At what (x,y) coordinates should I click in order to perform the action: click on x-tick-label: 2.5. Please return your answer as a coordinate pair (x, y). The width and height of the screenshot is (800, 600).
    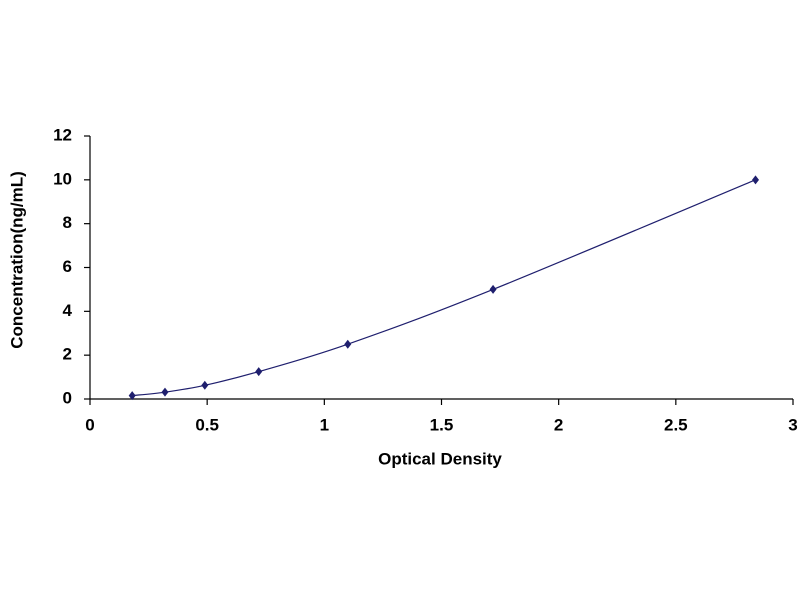
    Looking at the image, I should click on (676, 424).